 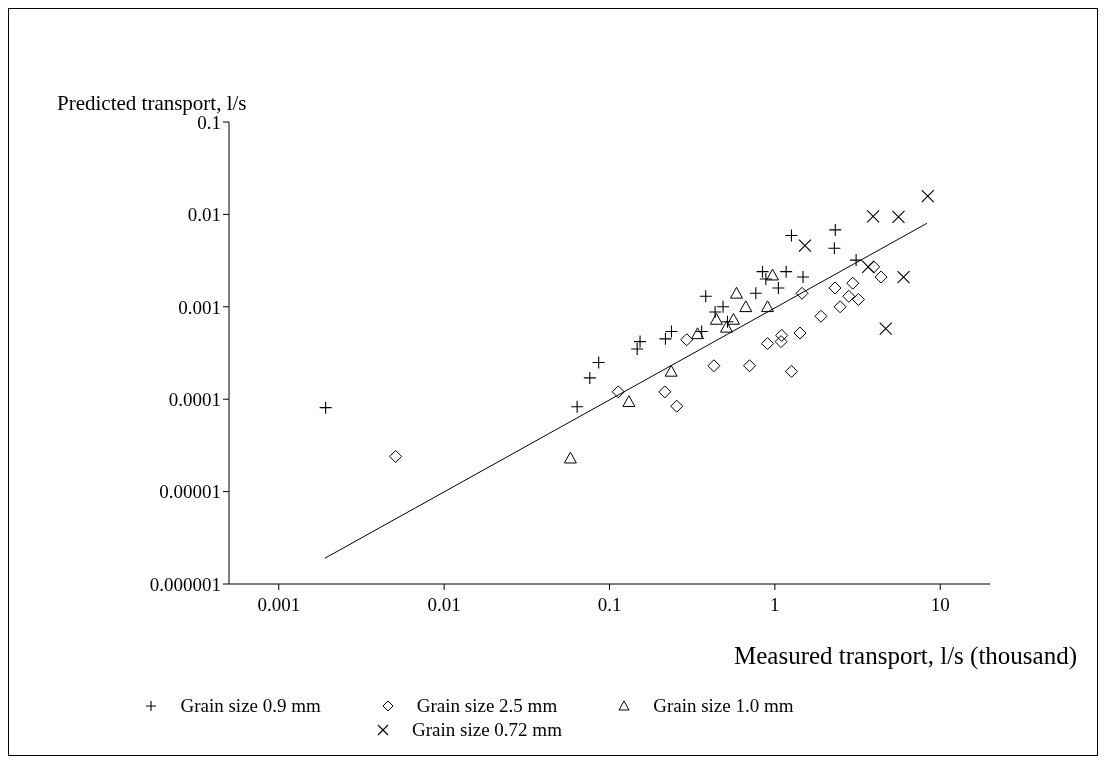 I want to click on y-tick-label: 0.0001, so click(x=194, y=399).